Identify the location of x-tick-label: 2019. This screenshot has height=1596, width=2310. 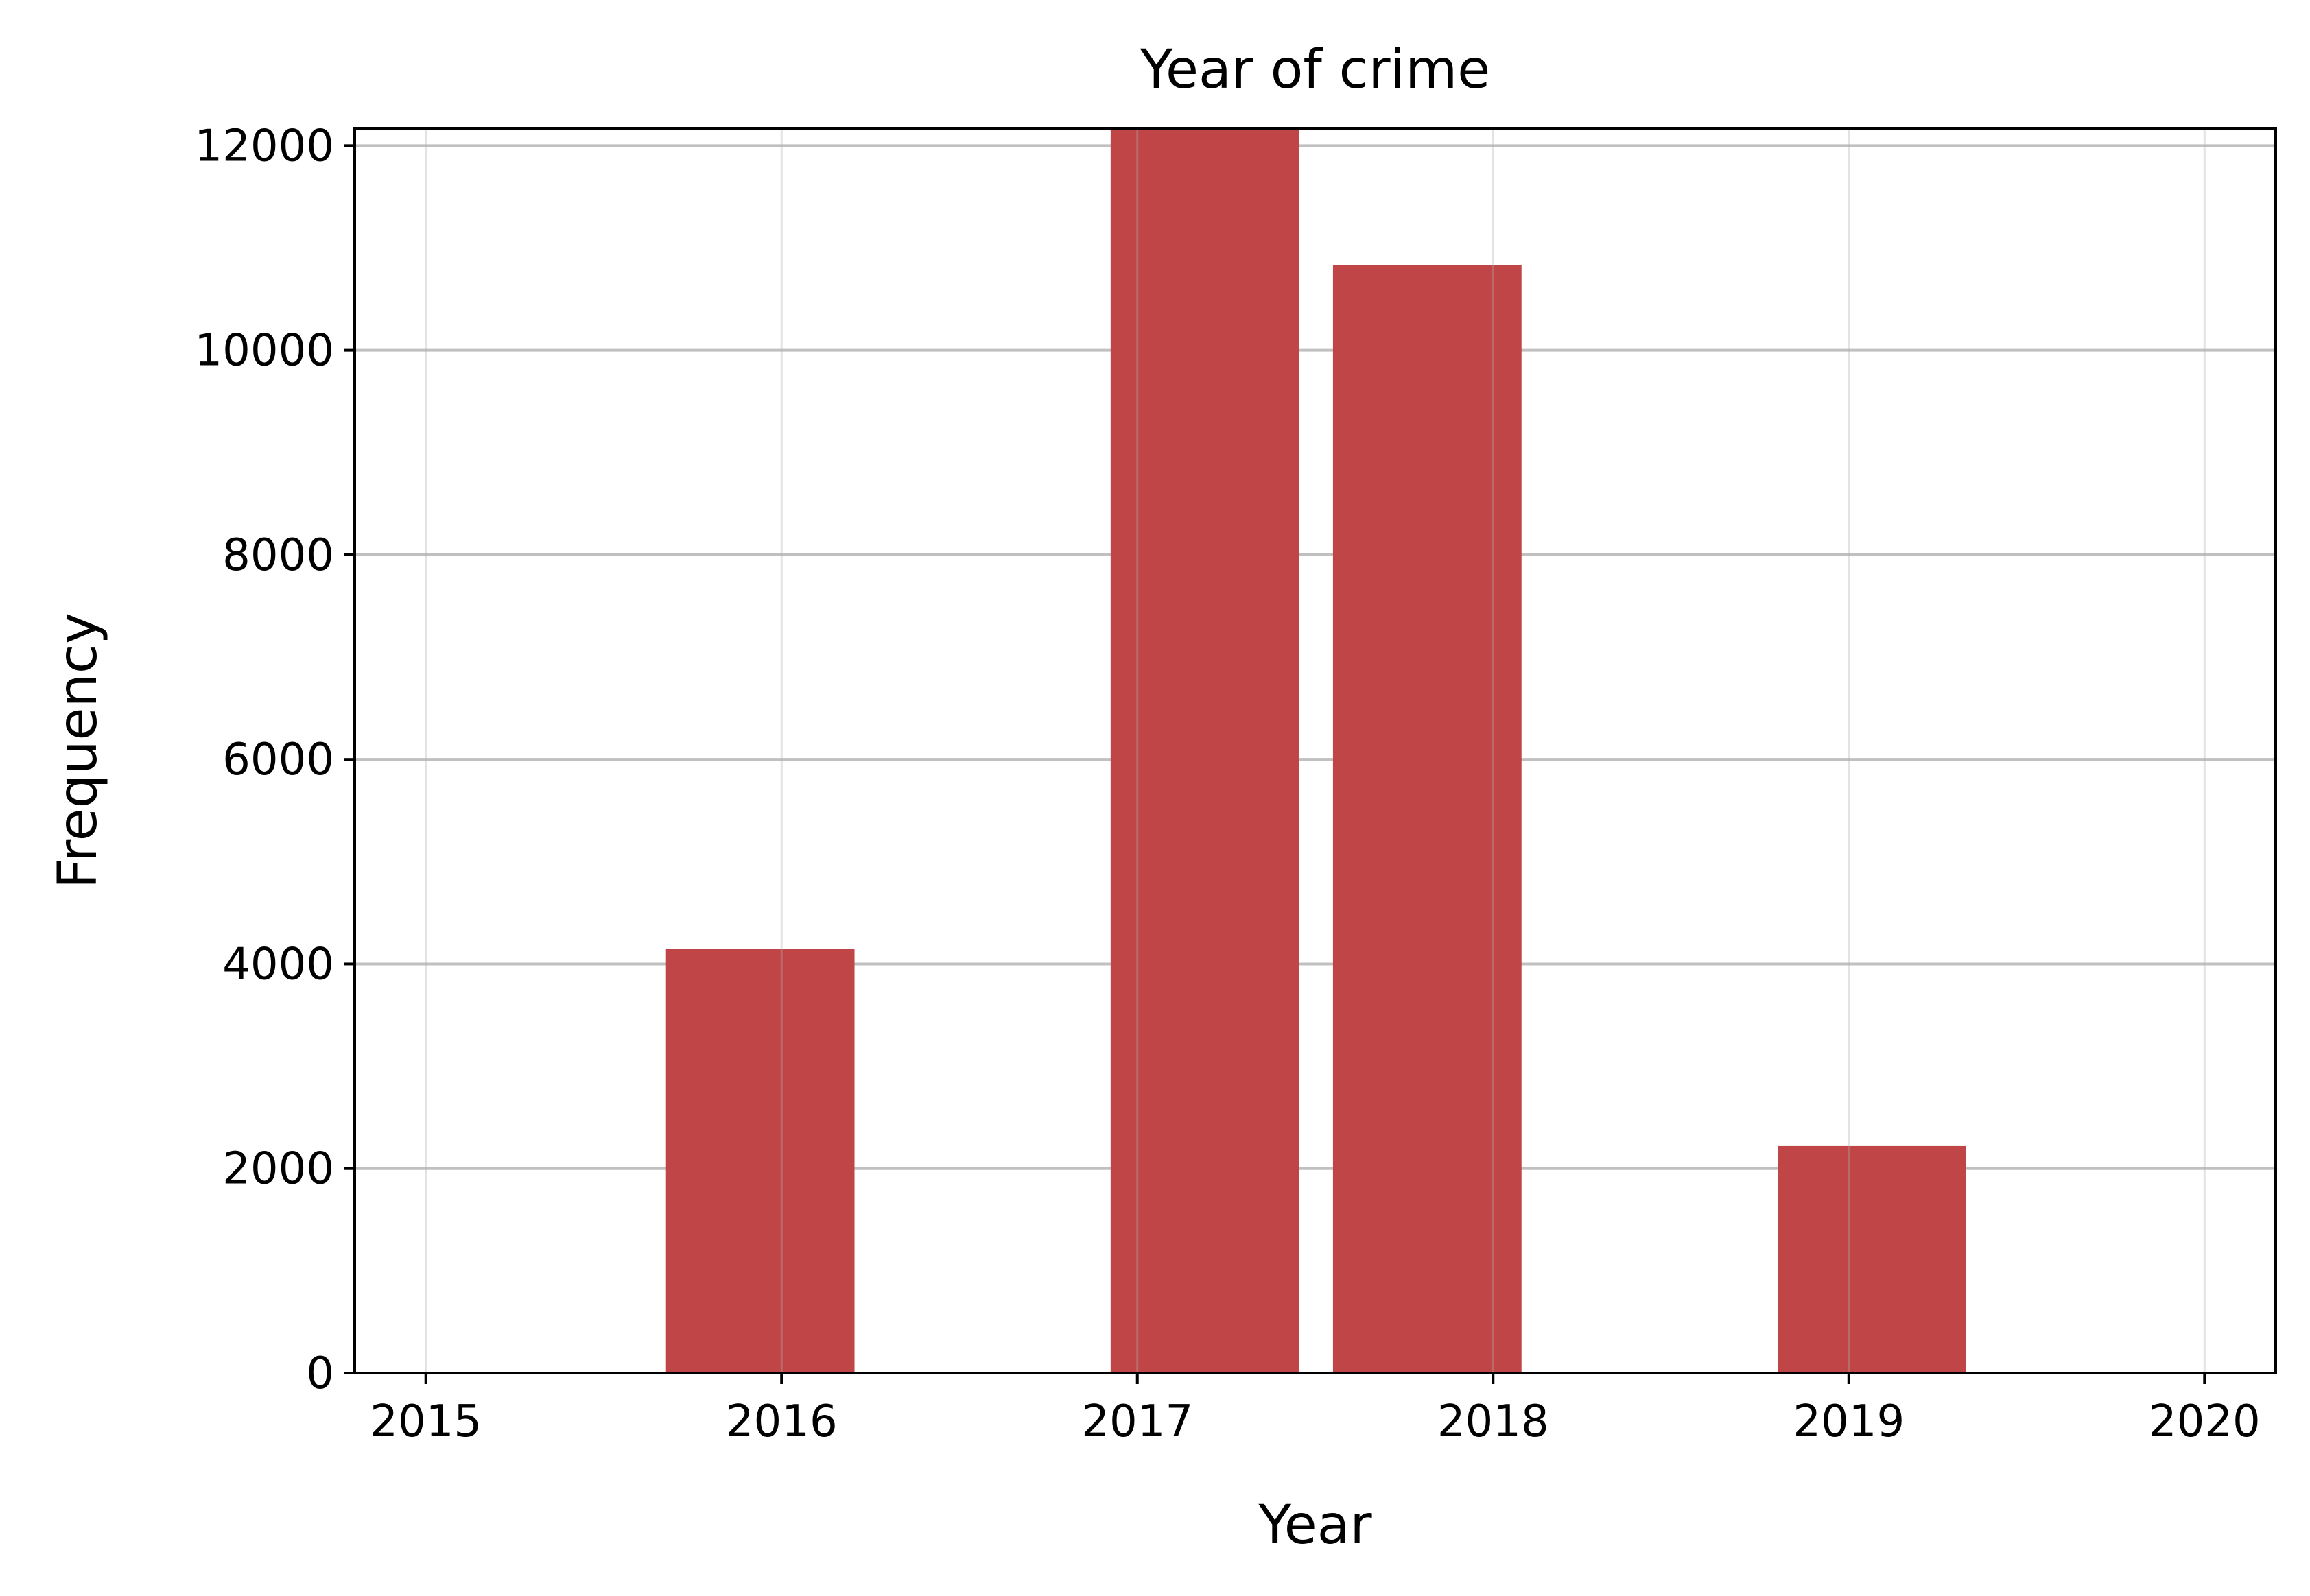
(1849, 1422).